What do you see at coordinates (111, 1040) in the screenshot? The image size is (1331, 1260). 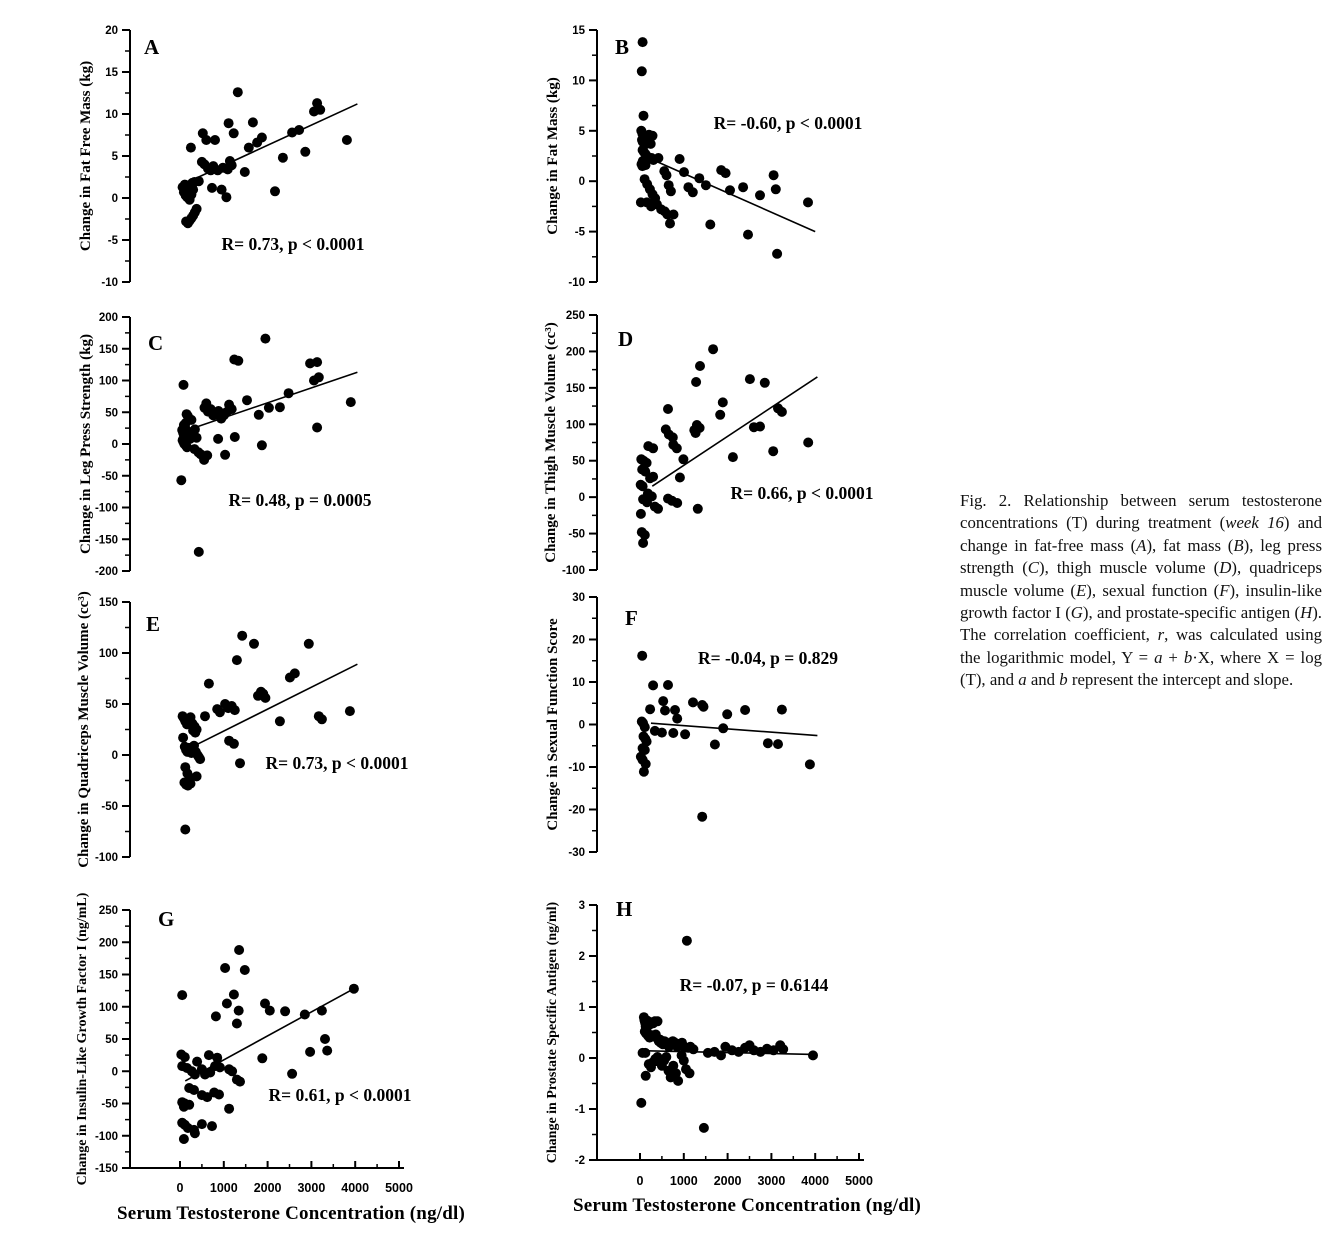 I see `y-tick-label: 50` at bounding box center [111, 1040].